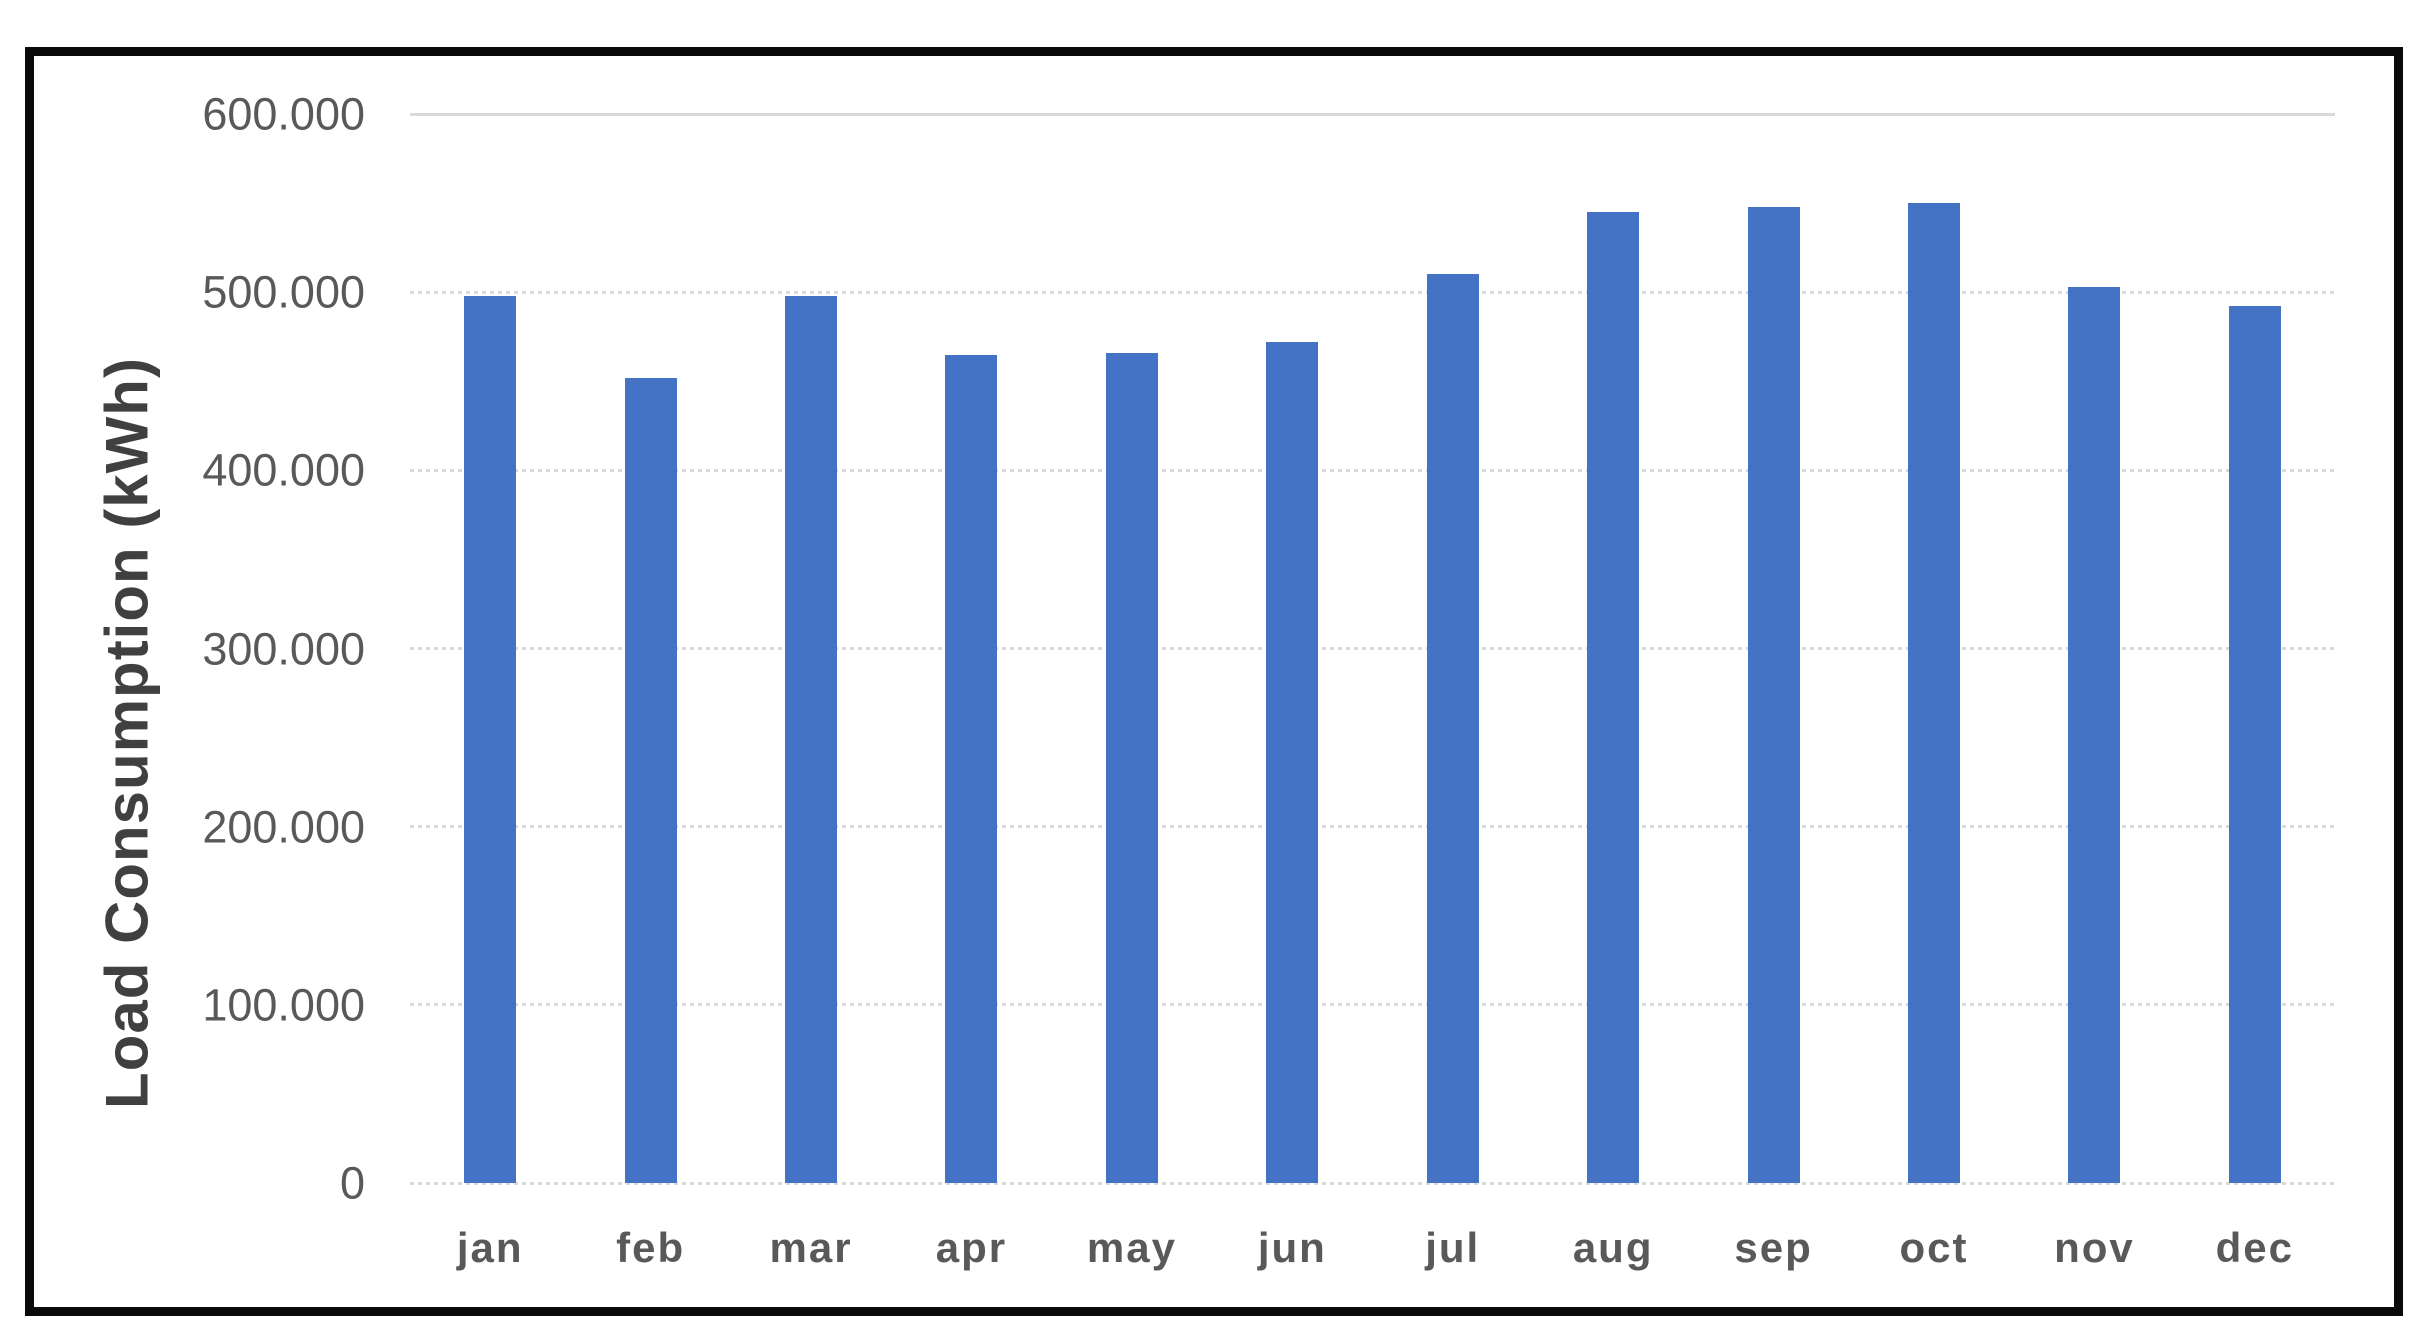  Describe the element at coordinates (2254, 744) in the screenshot. I see `bar-dec` at that location.